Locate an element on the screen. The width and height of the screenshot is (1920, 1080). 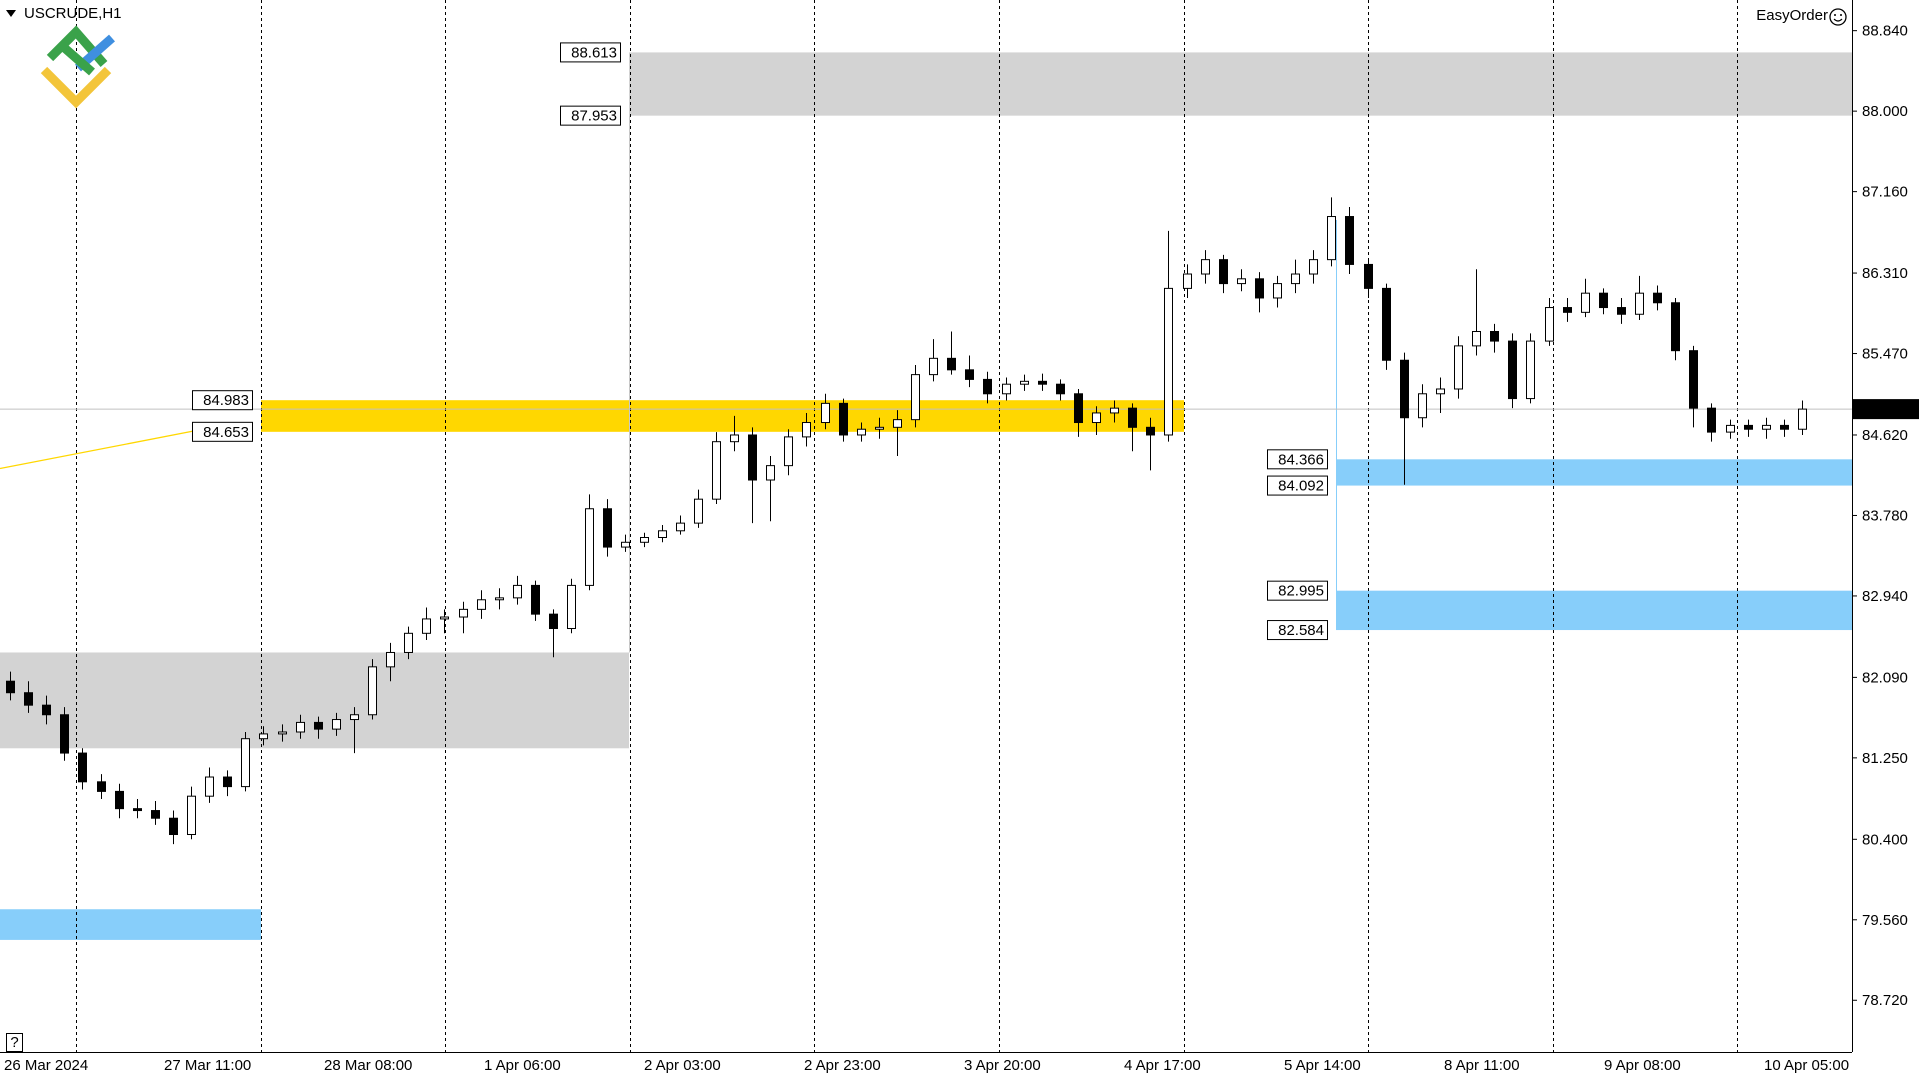
x-tick-label: 28 Mar 08:00 is located at coordinates (368, 1065).